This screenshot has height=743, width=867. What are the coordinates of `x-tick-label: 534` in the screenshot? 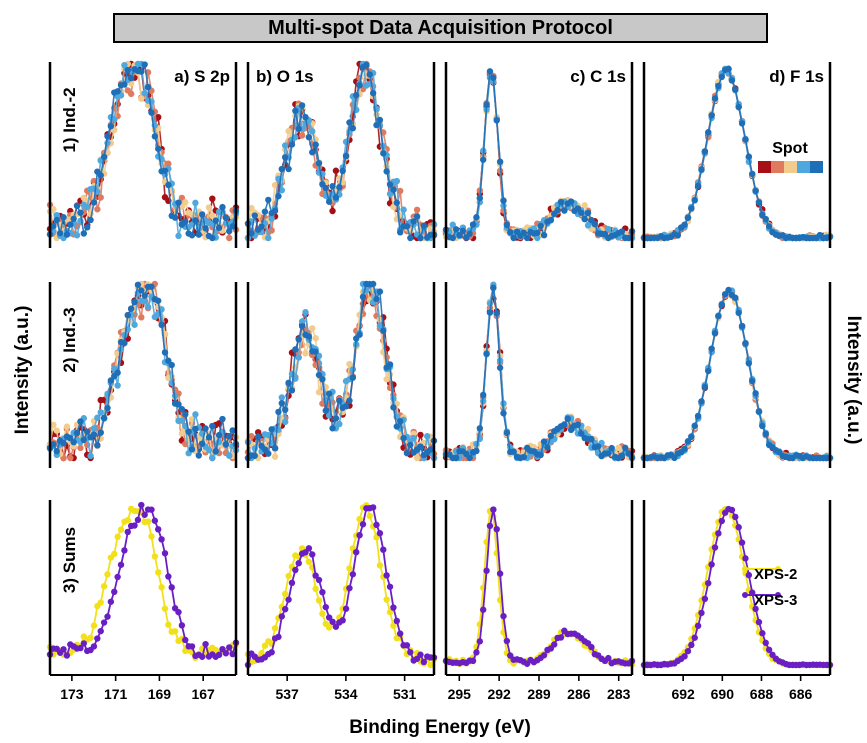 It's located at (346, 694).